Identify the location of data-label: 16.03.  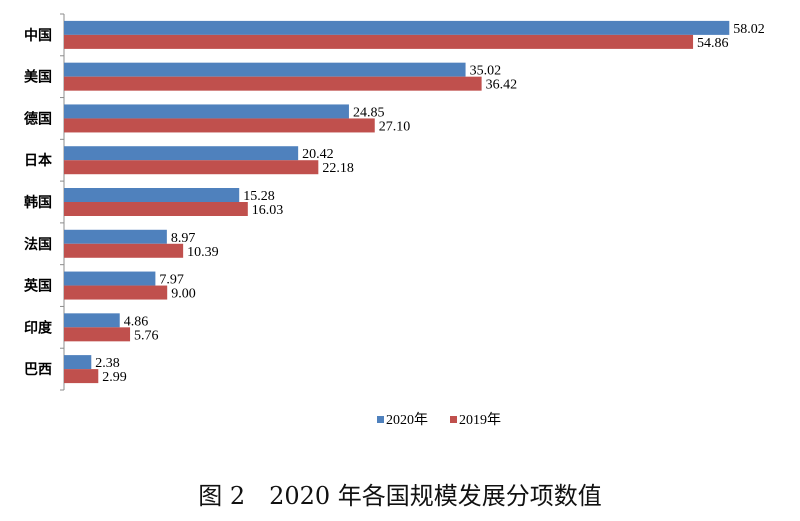
(268, 210).